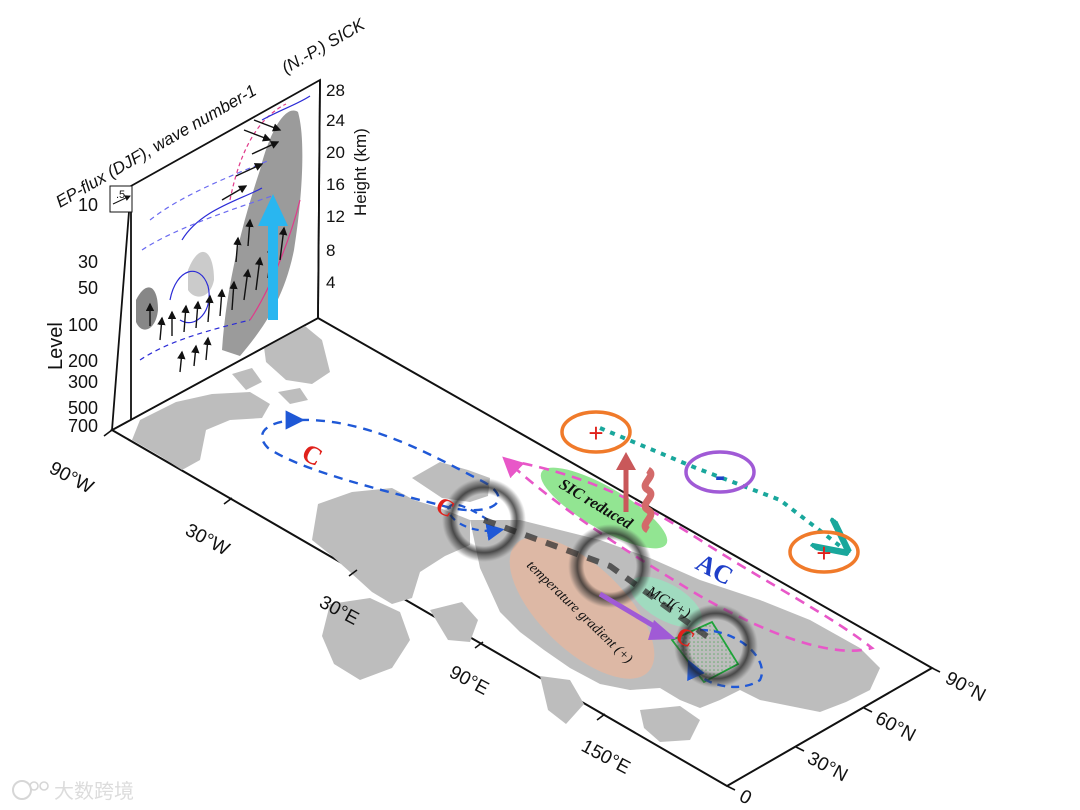 This screenshot has height=810, width=1080. I want to click on ref-vector-arrow, so click(121, 200).